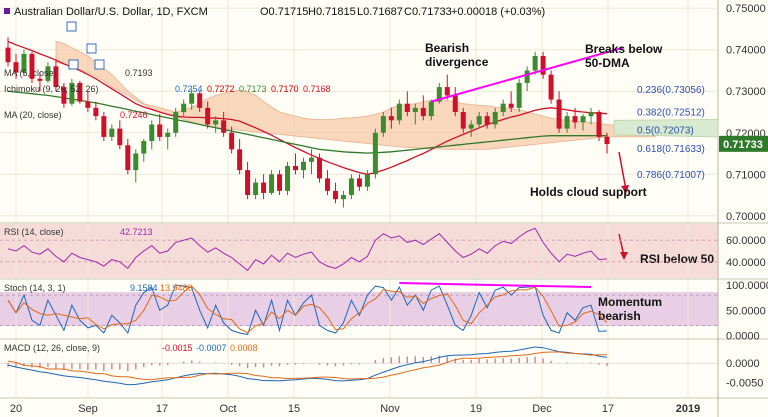 The image size is (768, 417). Describe the element at coordinates (607, 63) in the screenshot. I see `annotation-breaks-50dma: 50-DMA` at that location.